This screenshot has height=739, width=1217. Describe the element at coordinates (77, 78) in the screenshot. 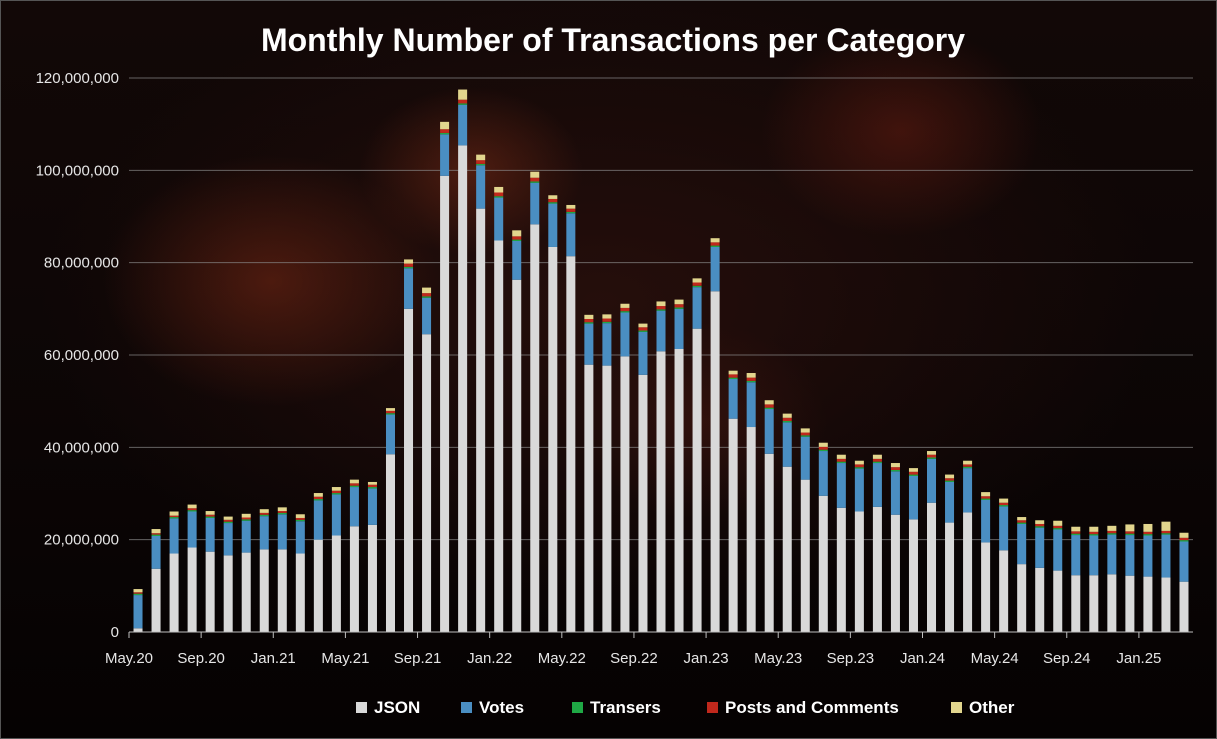

I see `y-tick-label: 120,000,000` at that location.